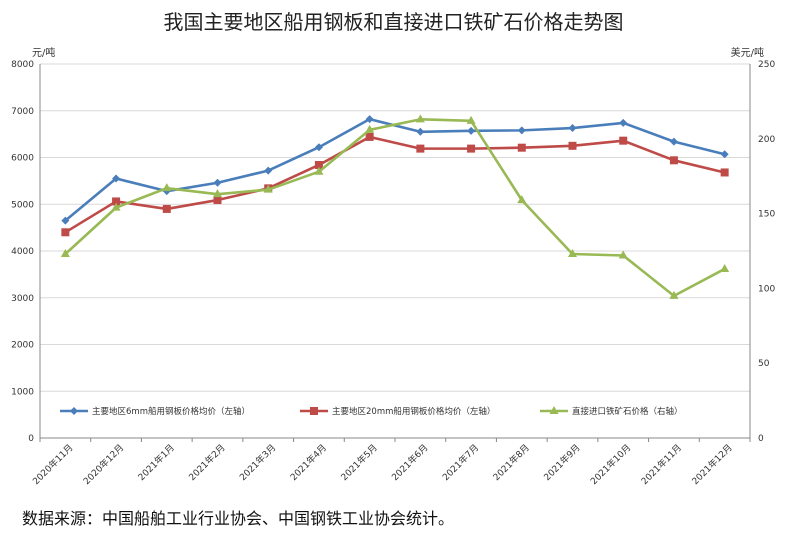 This screenshot has width=787, height=537. I want to click on y-left-tick-label: 7000, so click(22, 112).